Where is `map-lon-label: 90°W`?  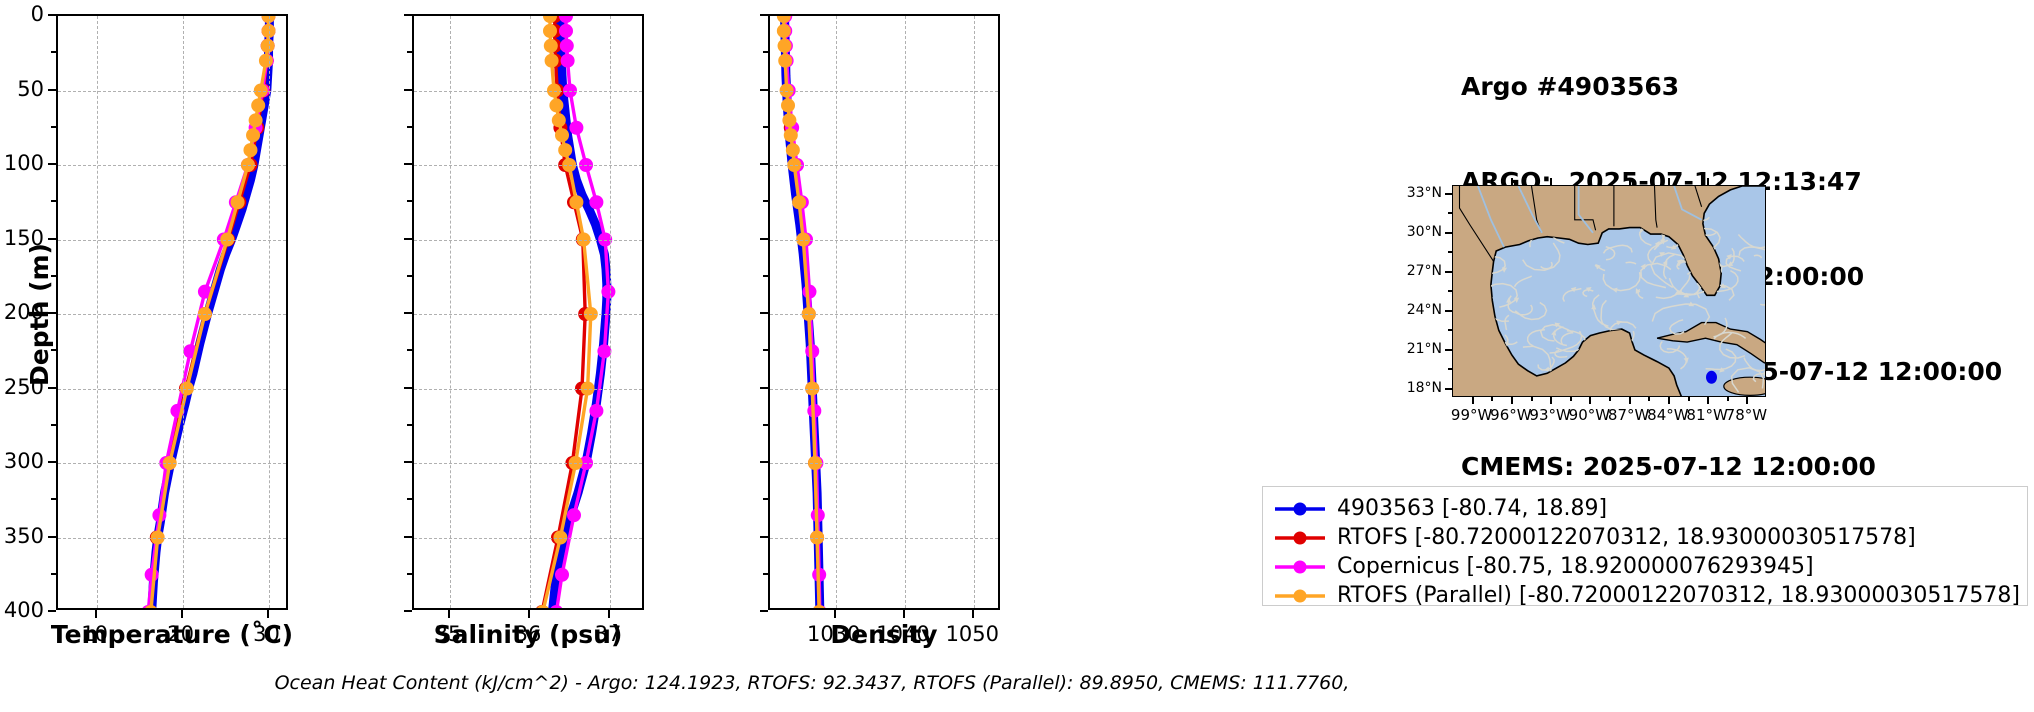 map-lon-label: 90°W is located at coordinates (1589, 415).